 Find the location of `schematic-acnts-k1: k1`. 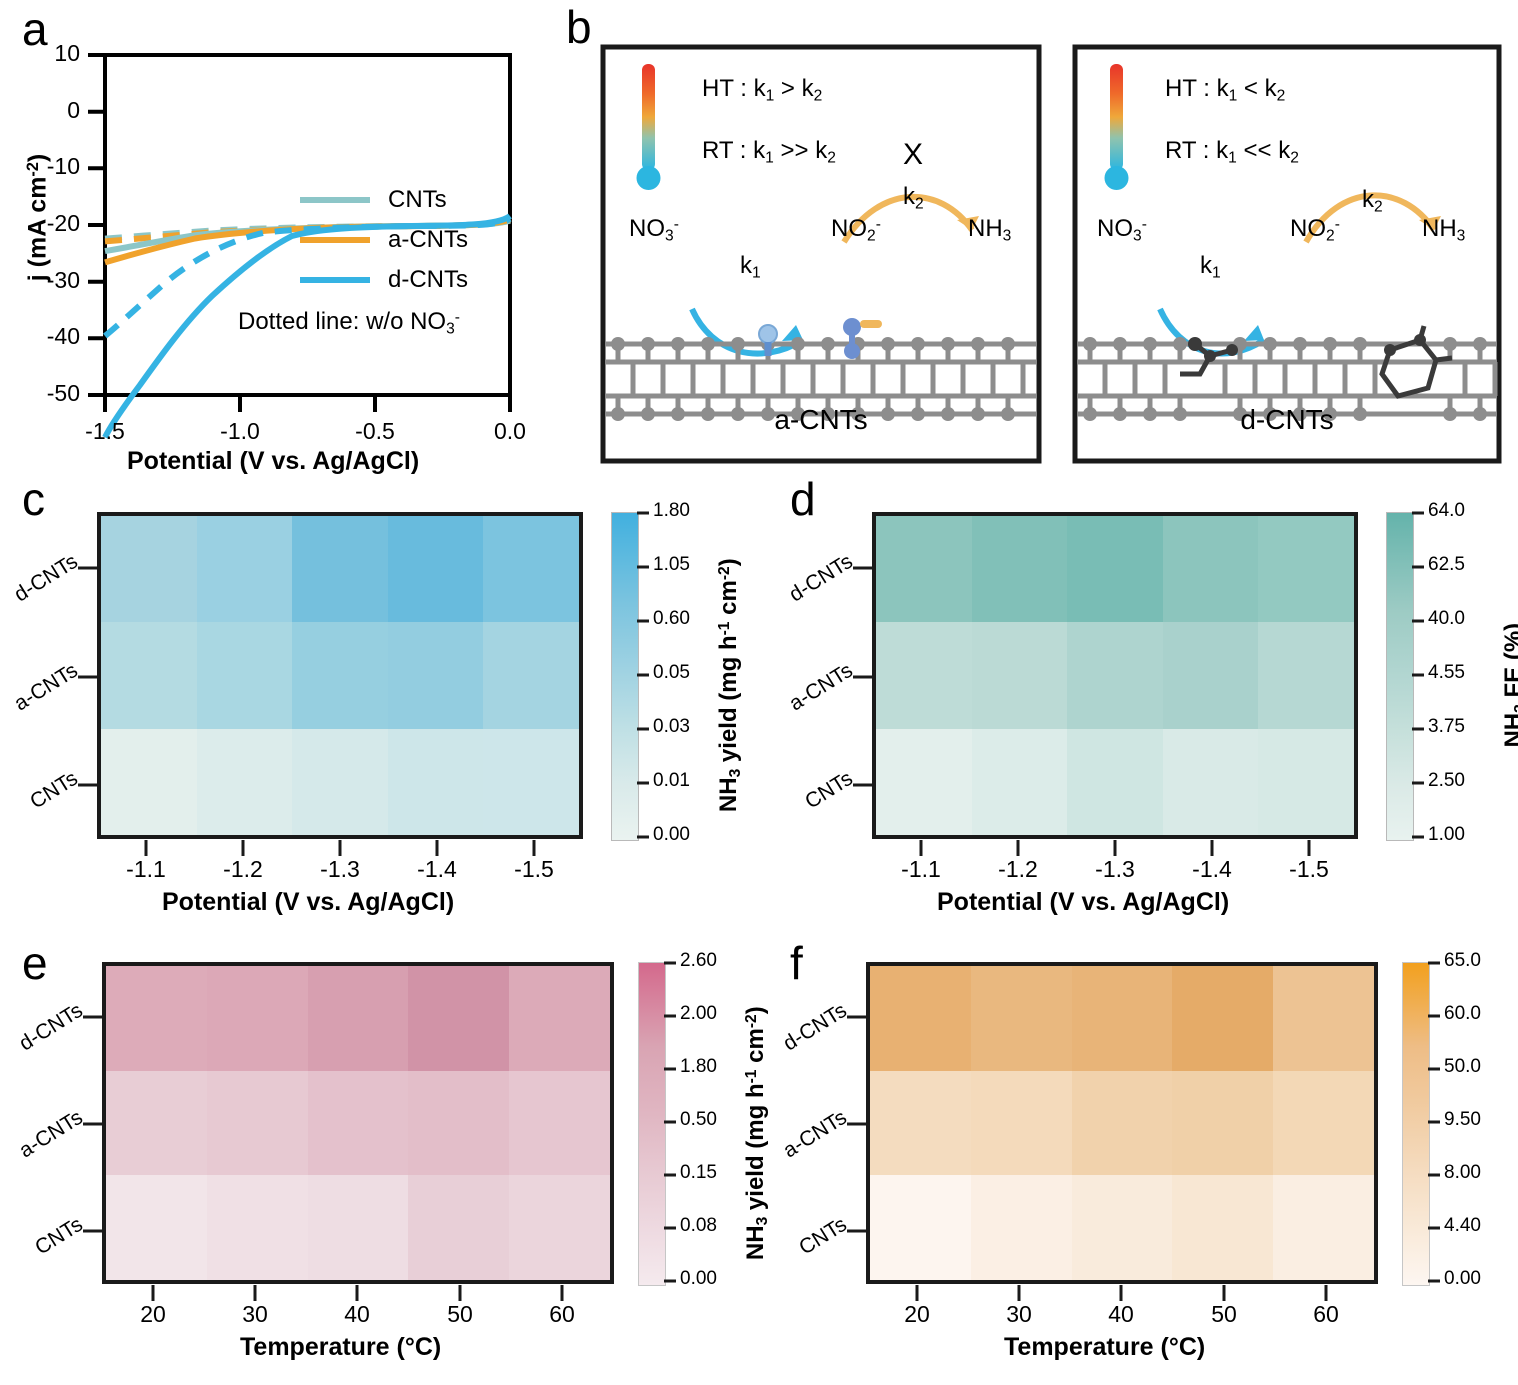

schematic-acnts-k1: k1 is located at coordinates (750, 267).